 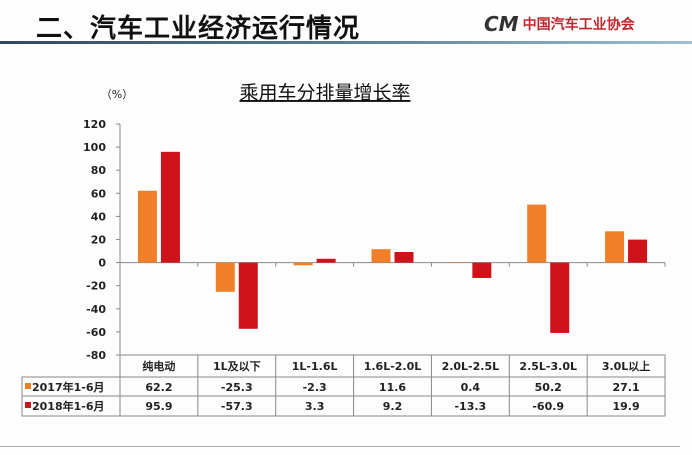 I want to click on y-tick-label: 40, so click(x=99, y=216).